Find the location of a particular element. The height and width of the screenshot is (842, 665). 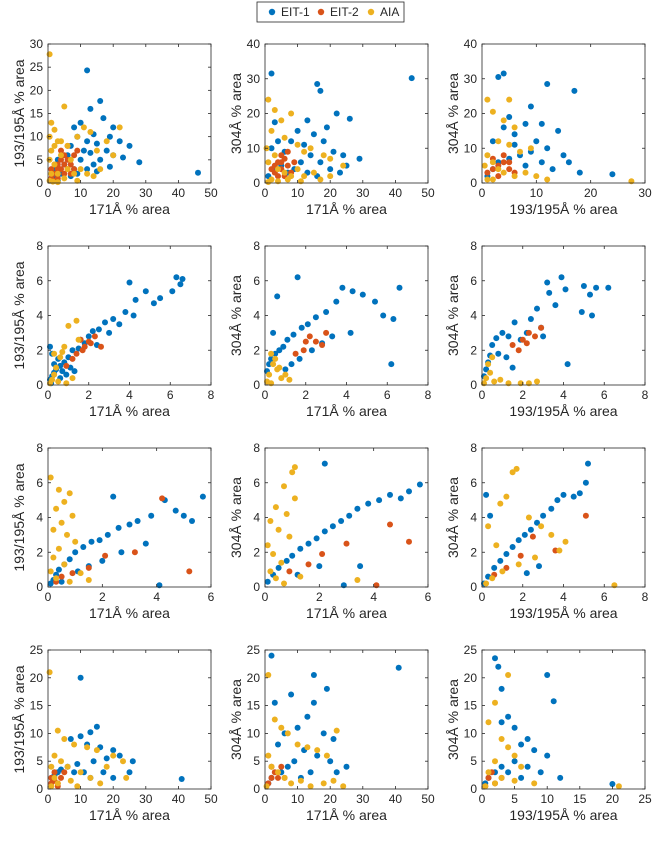

y-tick-label: 5 is located at coordinates (39, 160).